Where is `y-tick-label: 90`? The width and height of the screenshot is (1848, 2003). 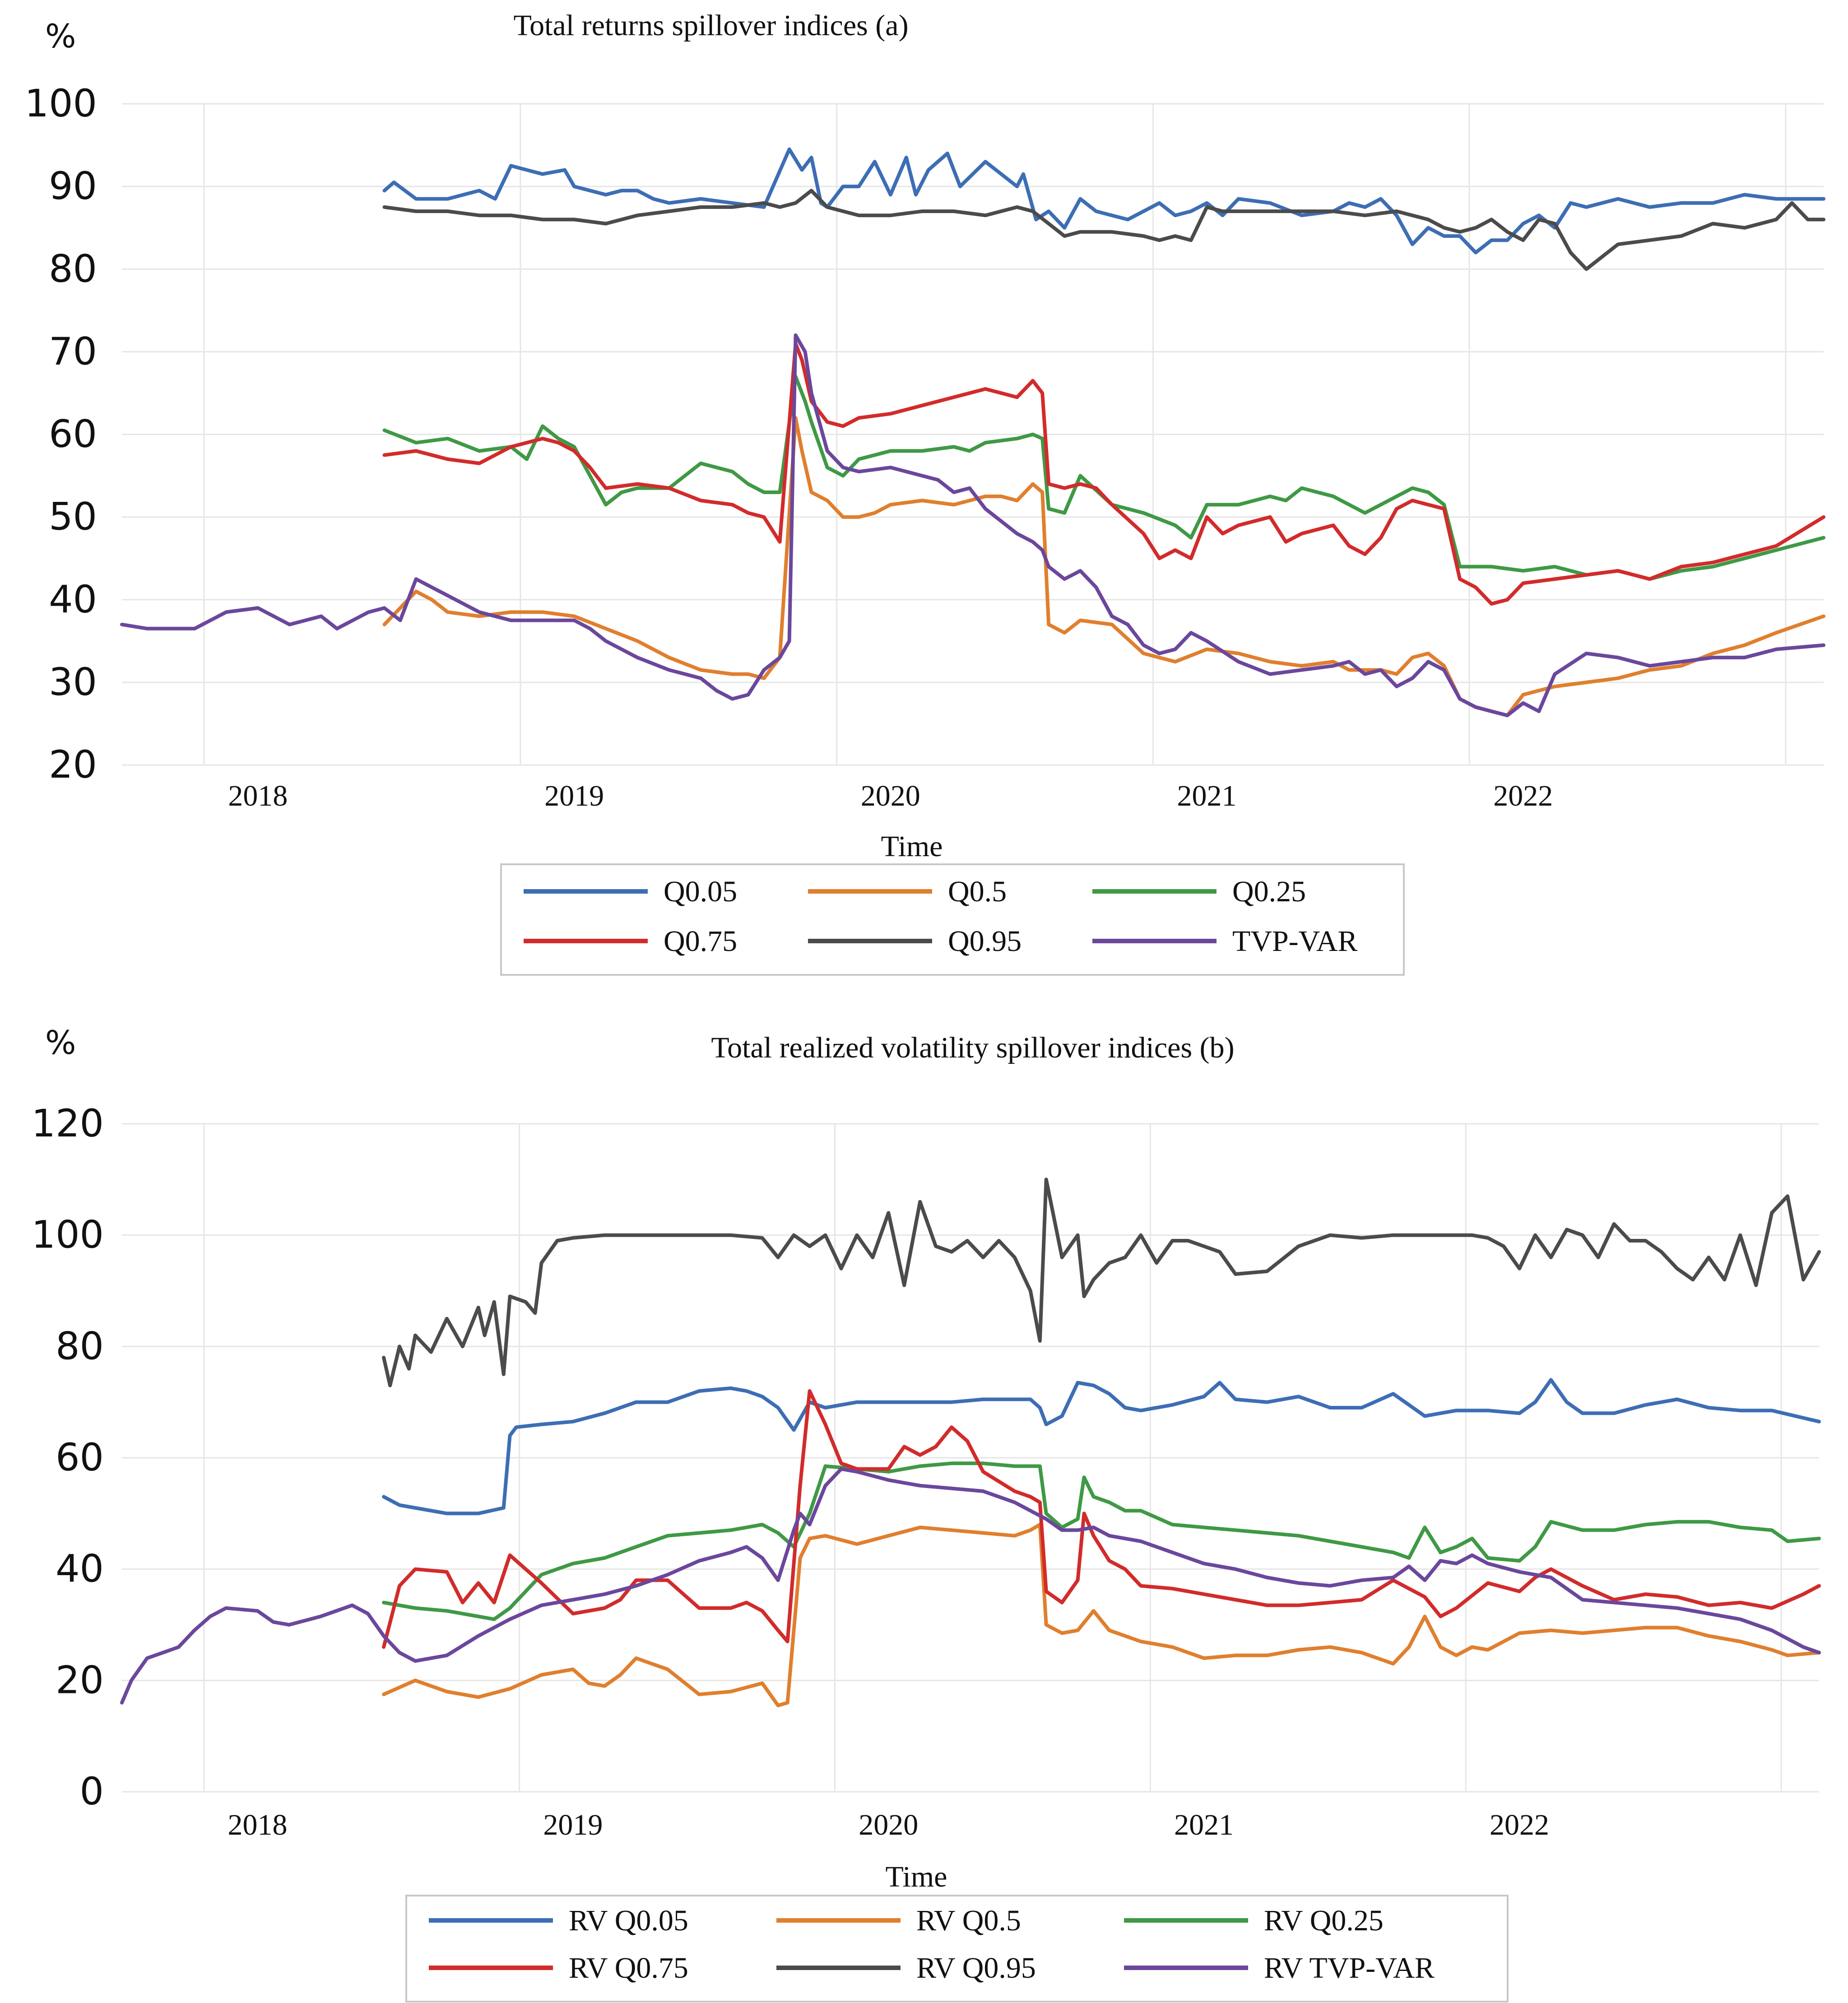 y-tick-label: 90 is located at coordinates (73, 186).